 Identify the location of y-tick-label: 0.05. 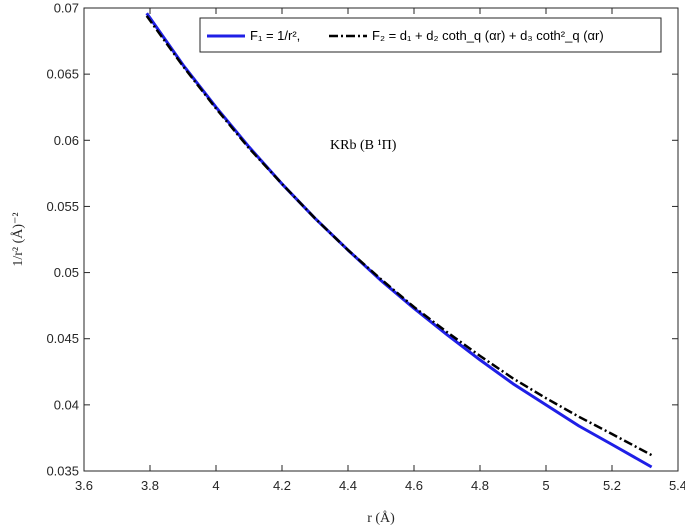
(66, 272).